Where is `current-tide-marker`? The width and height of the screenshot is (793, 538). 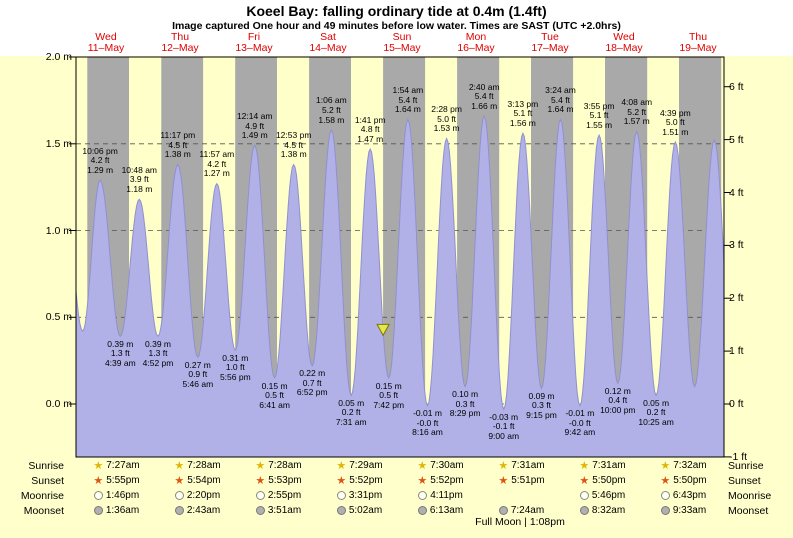 current-tide-marker is located at coordinates (383, 330).